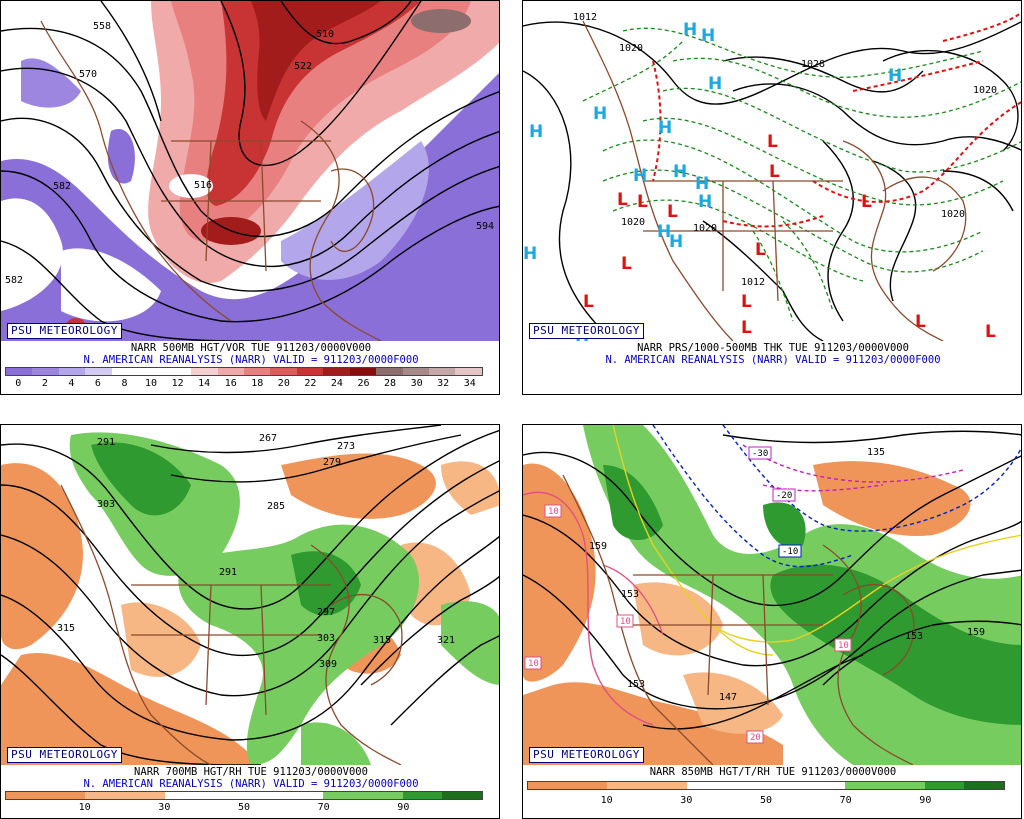  What do you see at coordinates (102, 26) in the screenshot?
I see `contour-label: 558` at bounding box center [102, 26].